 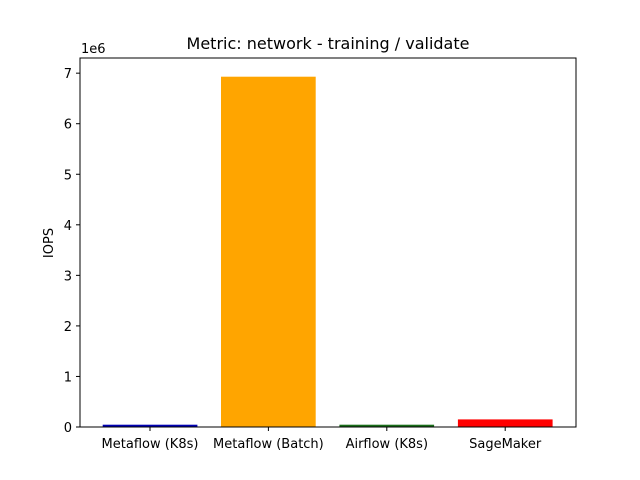 I want to click on y-tick-label: 7, so click(x=68, y=74).